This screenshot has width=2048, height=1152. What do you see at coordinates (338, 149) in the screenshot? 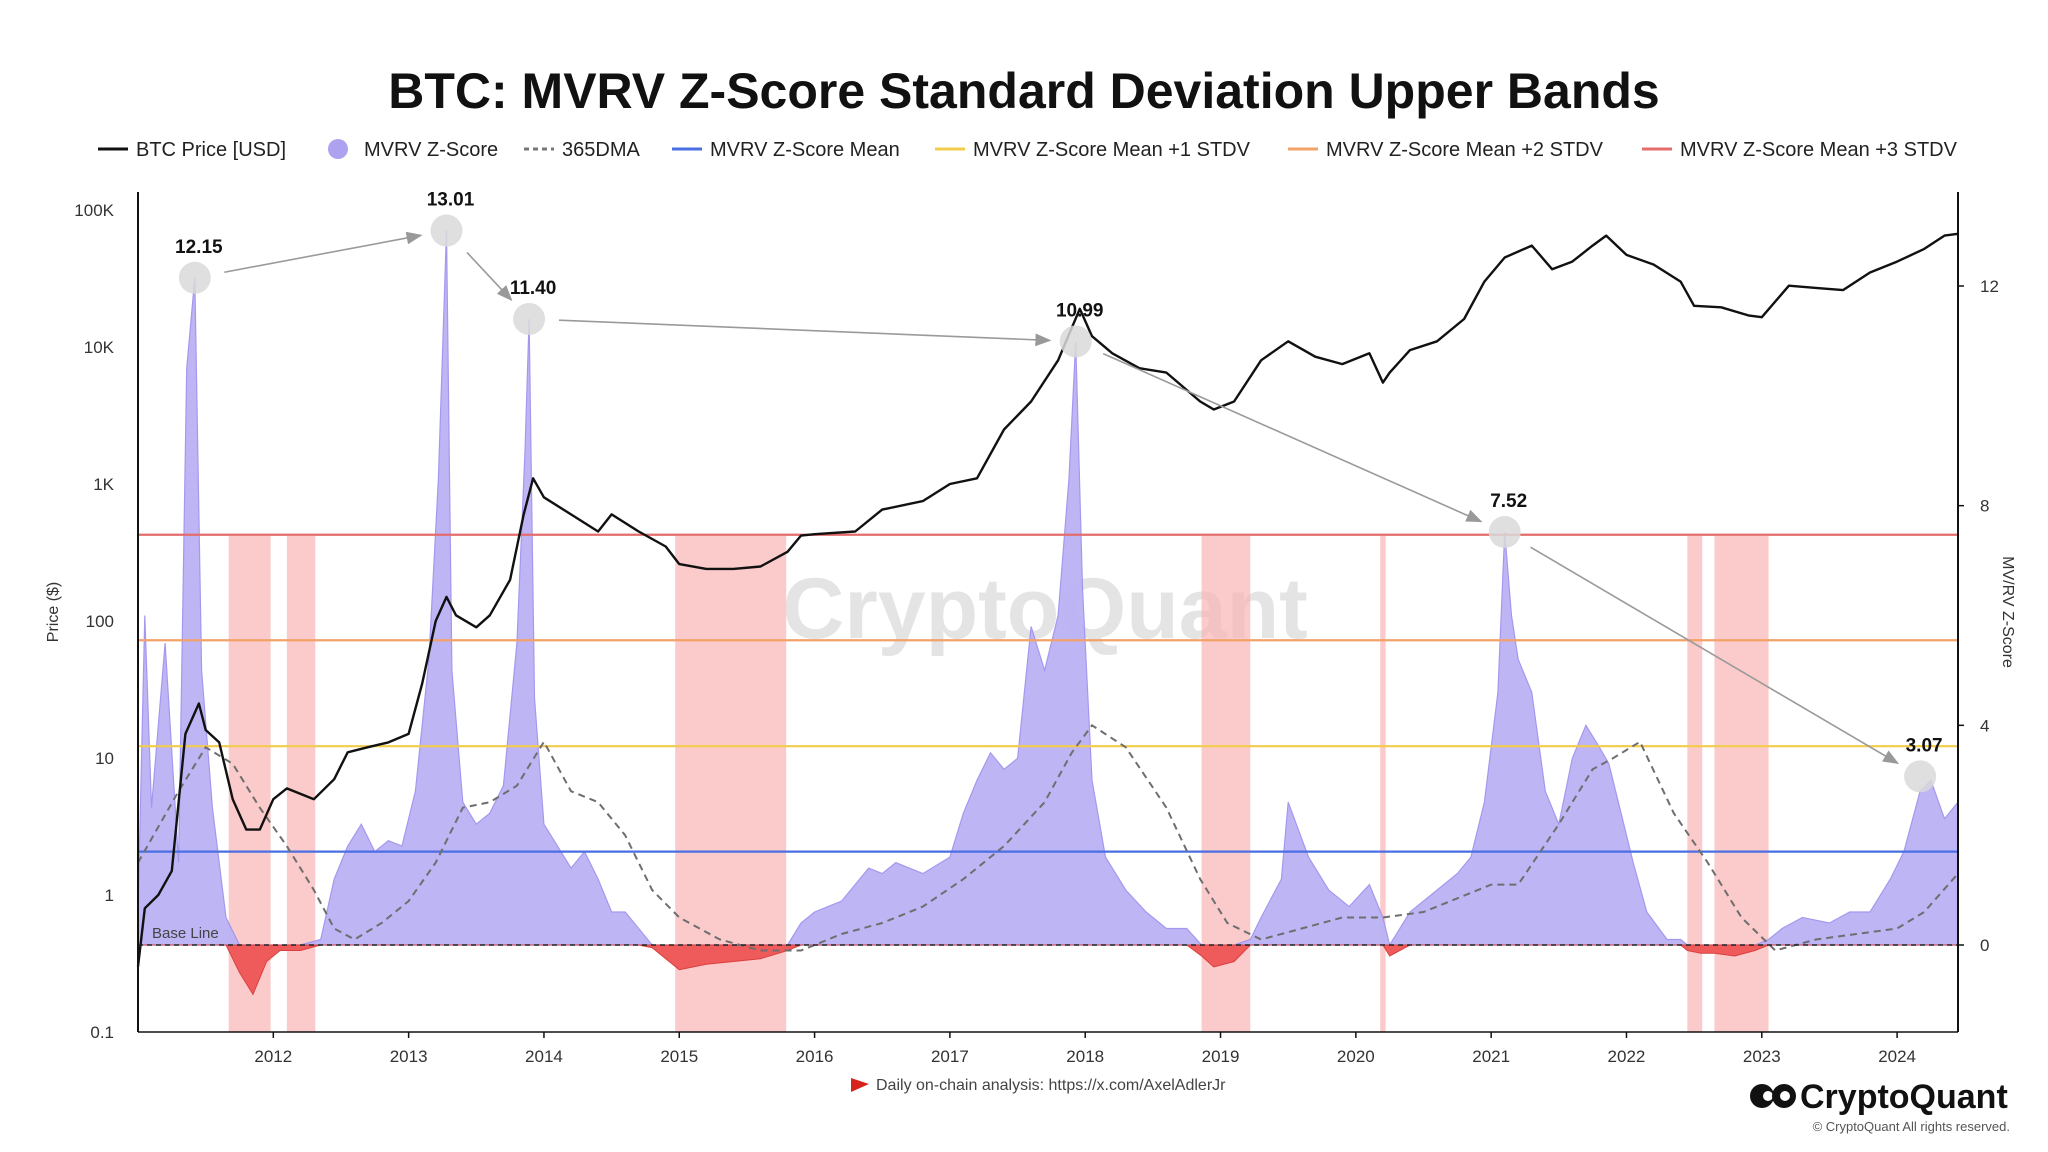
I see `legend-swatch` at bounding box center [338, 149].